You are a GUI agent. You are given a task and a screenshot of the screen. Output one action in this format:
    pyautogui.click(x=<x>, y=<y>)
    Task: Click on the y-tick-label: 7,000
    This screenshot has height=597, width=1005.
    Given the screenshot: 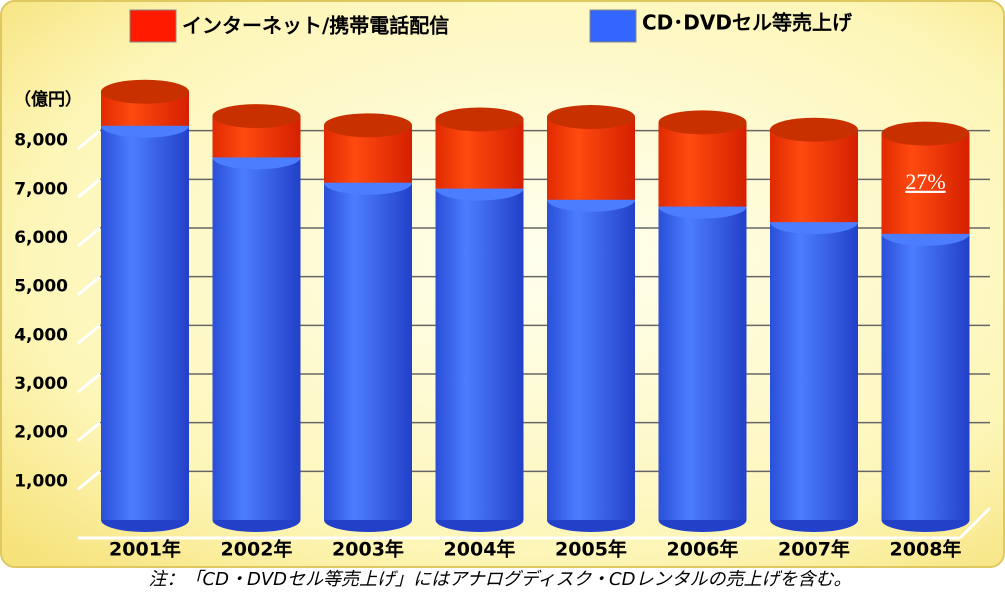 What is the action you would take?
    pyautogui.click(x=41, y=189)
    